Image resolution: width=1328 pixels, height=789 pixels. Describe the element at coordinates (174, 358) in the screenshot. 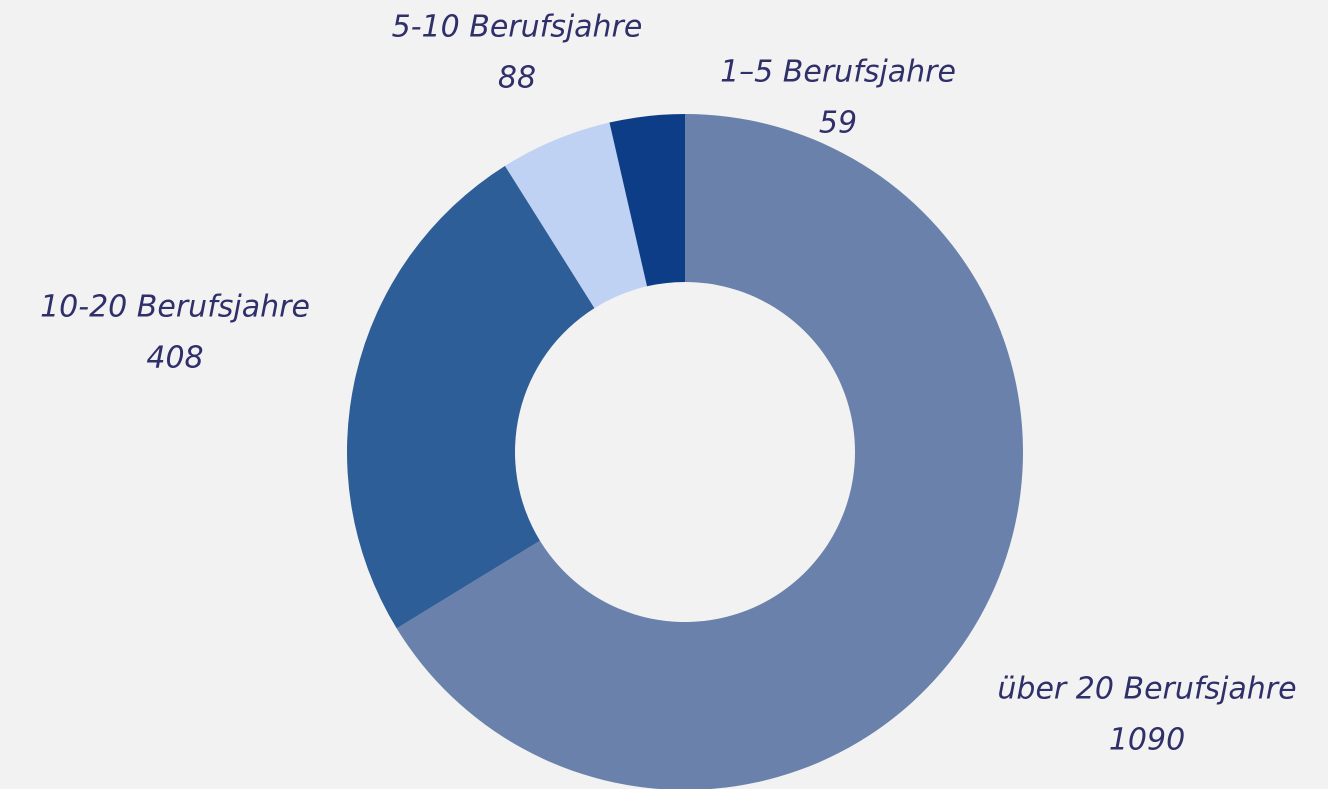

I see `segment-value: 408` at that location.